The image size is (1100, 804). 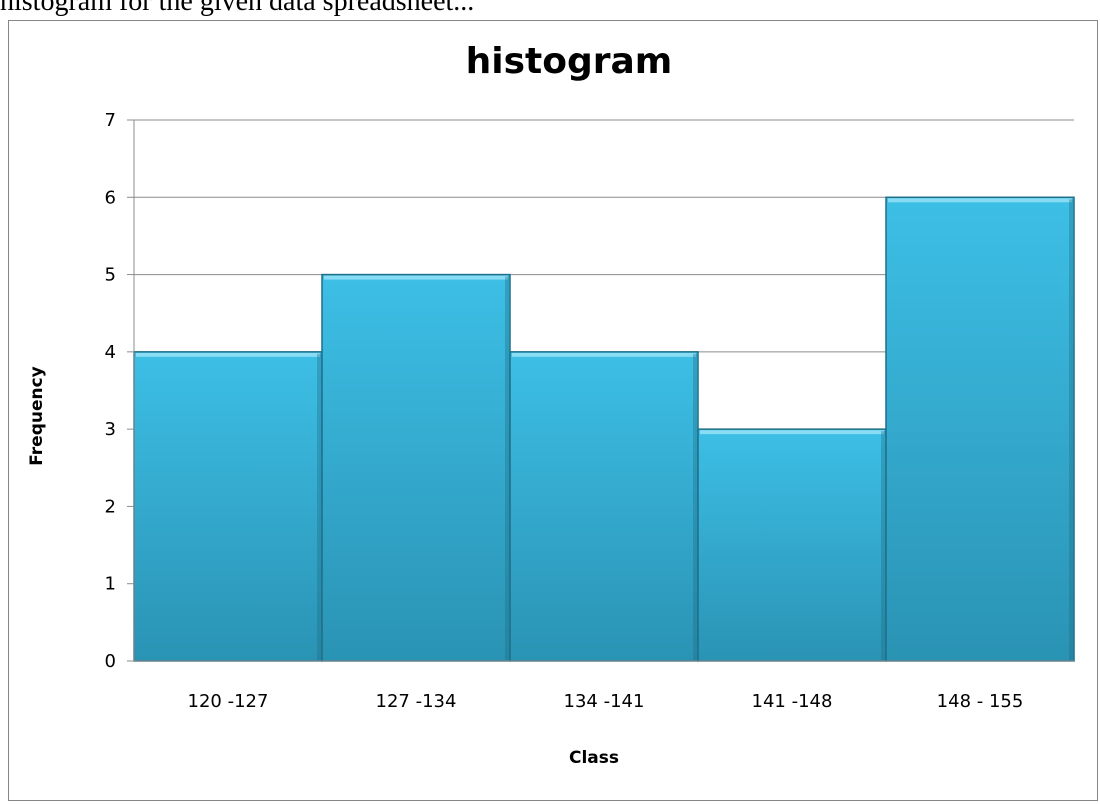 What do you see at coordinates (110, 352) in the screenshot?
I see `y-tick-label: 4` at bounding box center [110, 352].